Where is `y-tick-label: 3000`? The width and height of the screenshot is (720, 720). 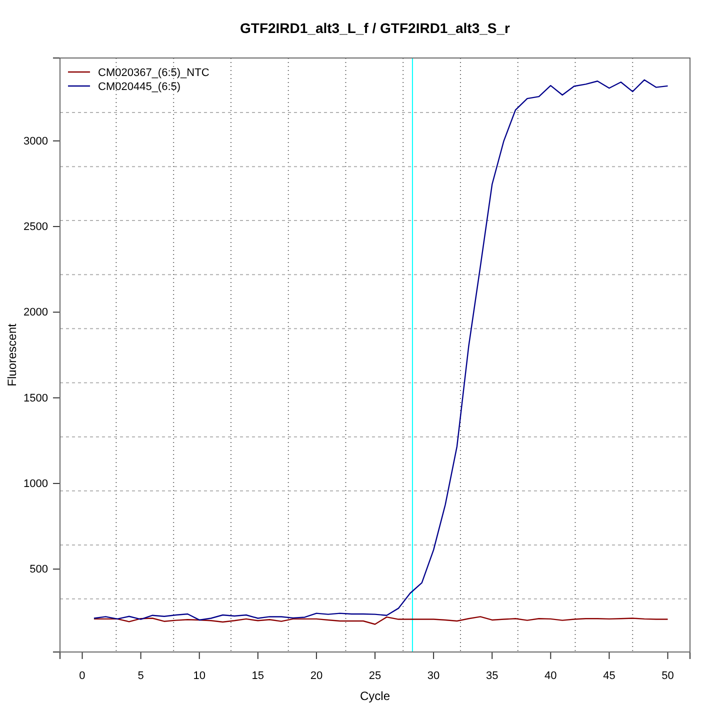
y-tick-label: 3000 is located at coordinates (36, 141).